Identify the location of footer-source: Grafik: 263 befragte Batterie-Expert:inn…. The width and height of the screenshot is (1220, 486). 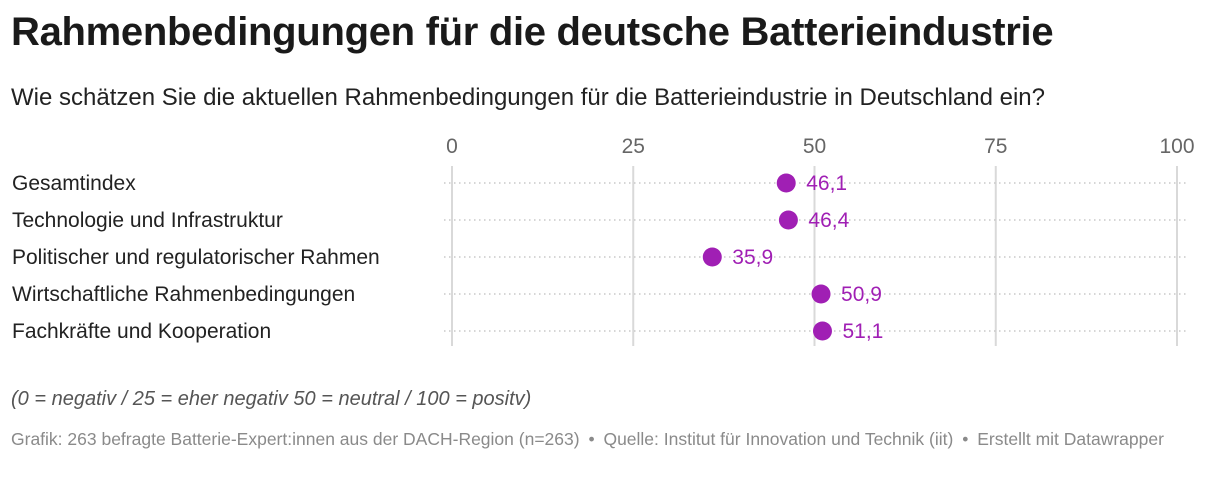
(295, 439).